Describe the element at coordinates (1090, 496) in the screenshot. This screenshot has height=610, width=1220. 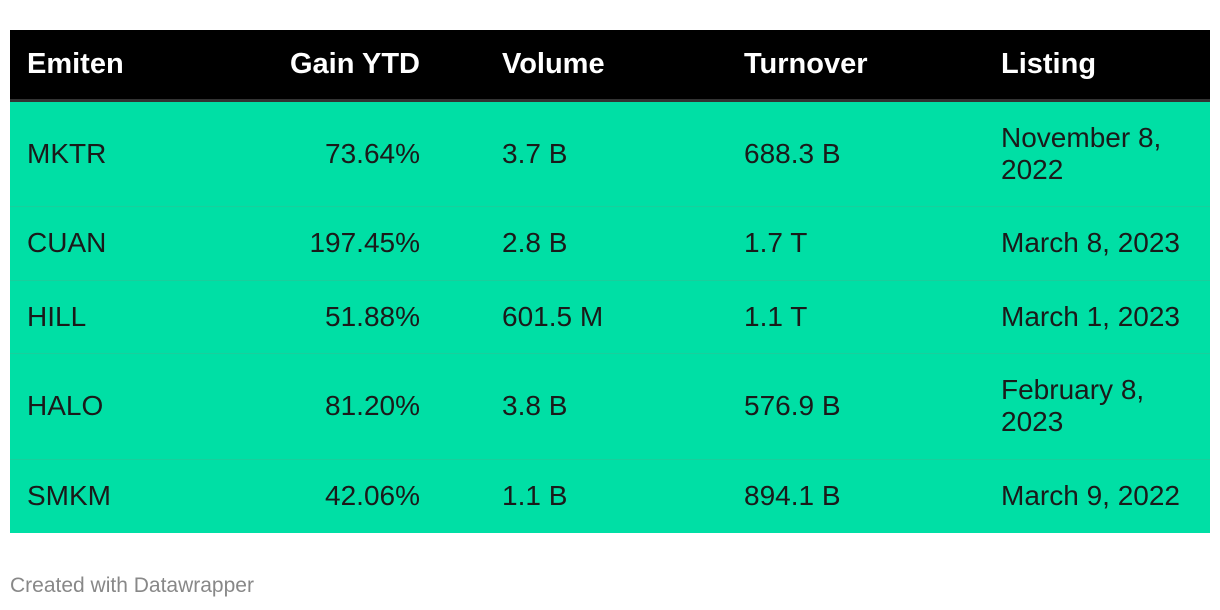
I see `cell-listing: March 9, 2022` at that location.